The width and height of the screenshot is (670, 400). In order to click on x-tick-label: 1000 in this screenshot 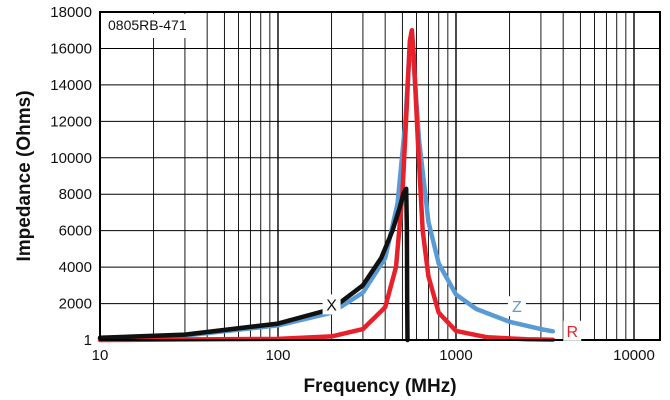, I will do `click(455, 355)`.